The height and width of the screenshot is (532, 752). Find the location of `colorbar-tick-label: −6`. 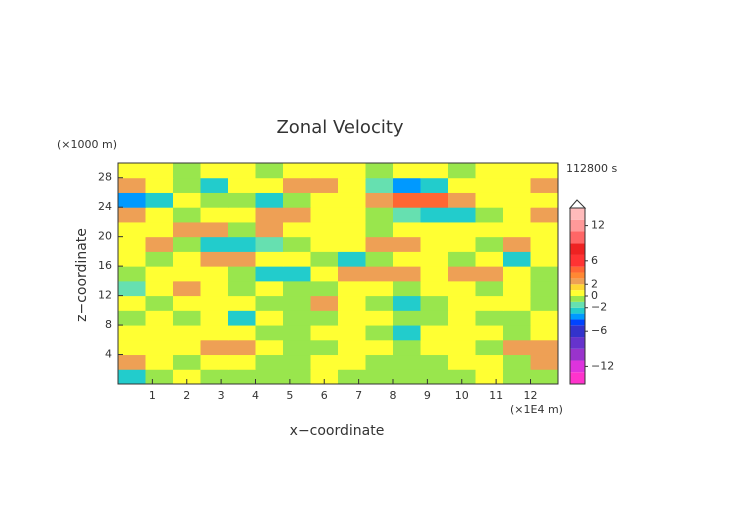

colorbar-tick-label: −6 is located at coordinates (599, 330).